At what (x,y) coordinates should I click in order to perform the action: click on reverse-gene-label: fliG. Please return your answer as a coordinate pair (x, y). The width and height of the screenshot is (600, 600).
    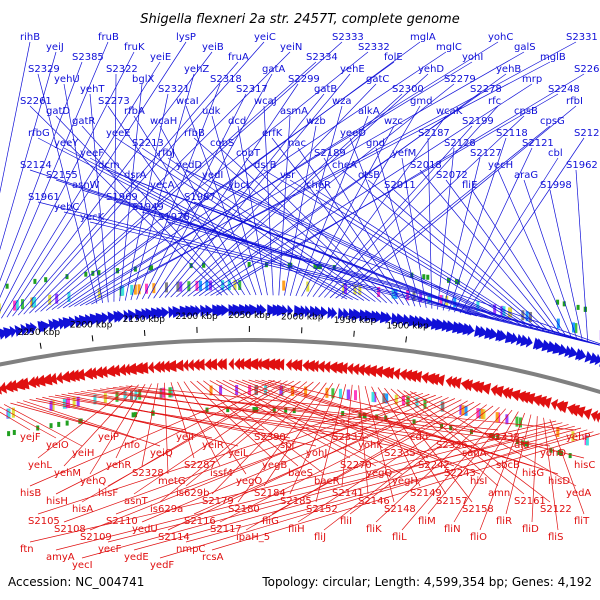
    Looking at the image, I should click on (270, 521).